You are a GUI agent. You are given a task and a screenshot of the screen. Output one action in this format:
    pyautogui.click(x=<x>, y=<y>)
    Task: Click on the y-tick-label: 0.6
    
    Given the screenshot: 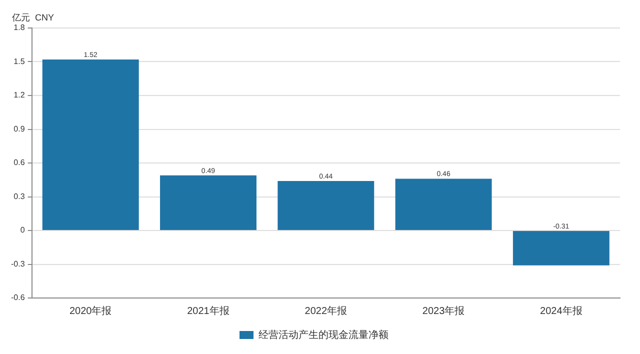 What is the action you would take?
    pyautogui.click(x=20, y=163)
    